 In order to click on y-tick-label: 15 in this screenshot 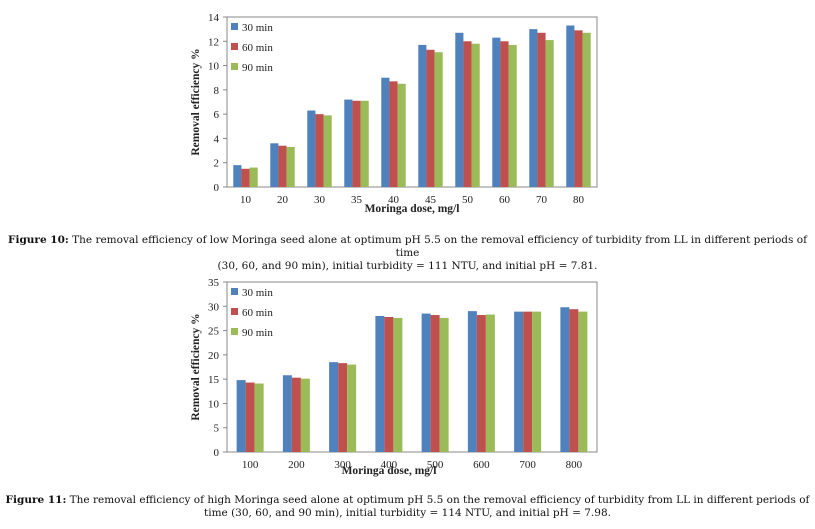, I will do `click(214, 380)`.